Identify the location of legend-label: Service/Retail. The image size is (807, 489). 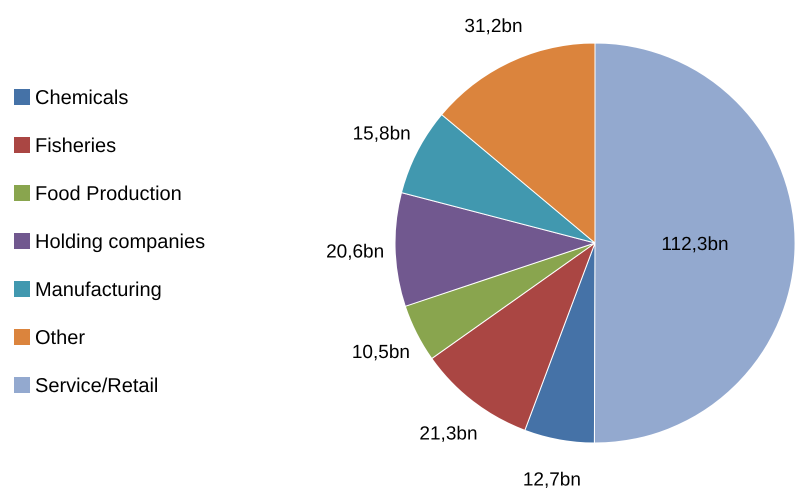
(96, 386).